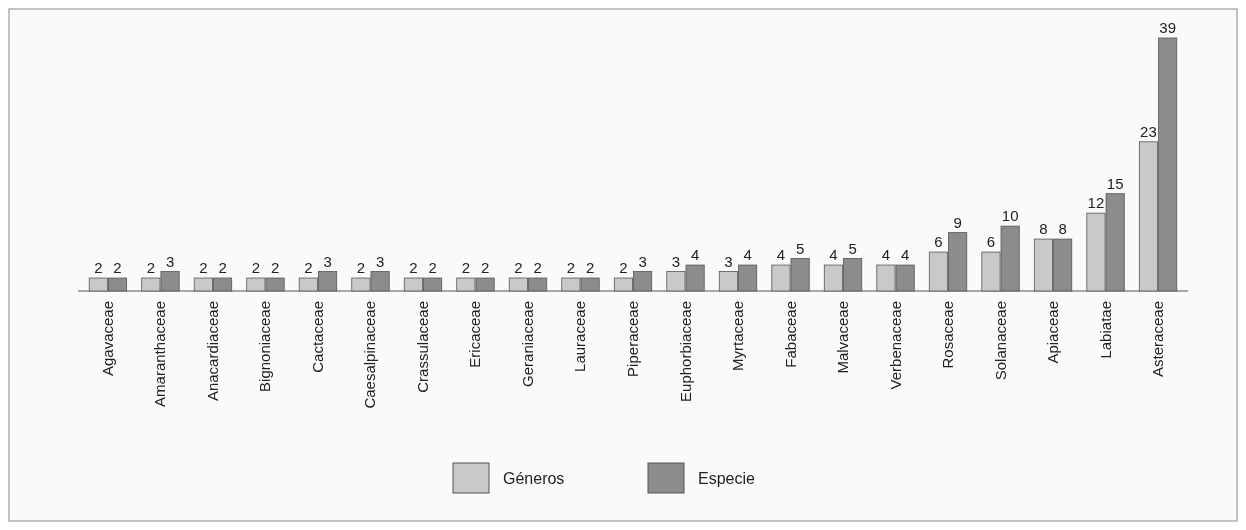 The width and height of the screenshot is (1246, 530). I want to click on x-tick-label: Caesalpinaceae, so click(370, 355).